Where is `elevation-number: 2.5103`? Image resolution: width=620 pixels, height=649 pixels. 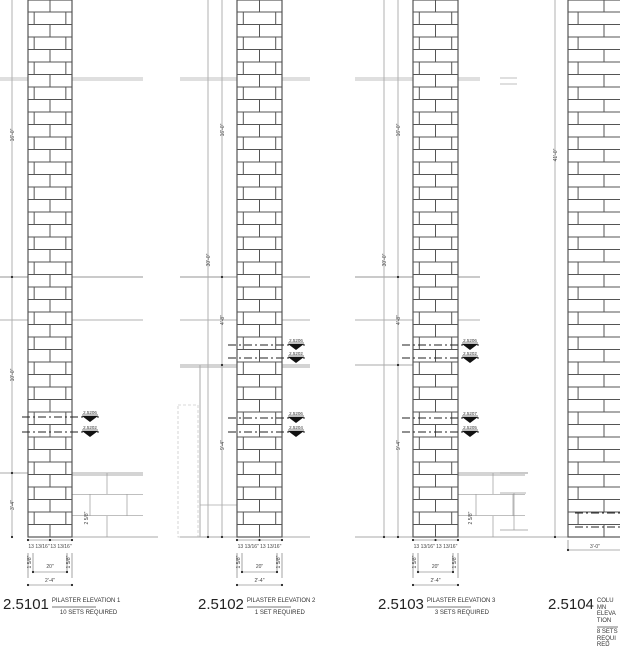
elevation-number: 2.5103 is located at coordinates (401, 604).